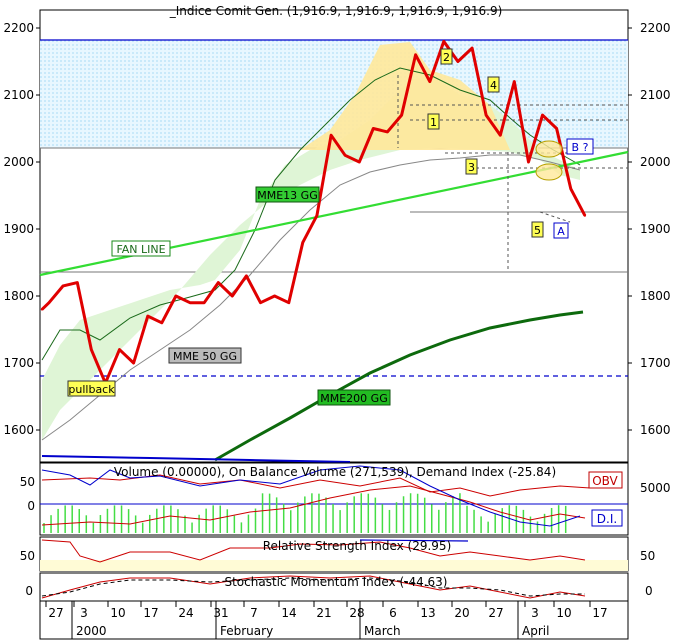  Describe the element at coordinates (313, 505) in the screenshot. I see `volume-ma-line` at that location.